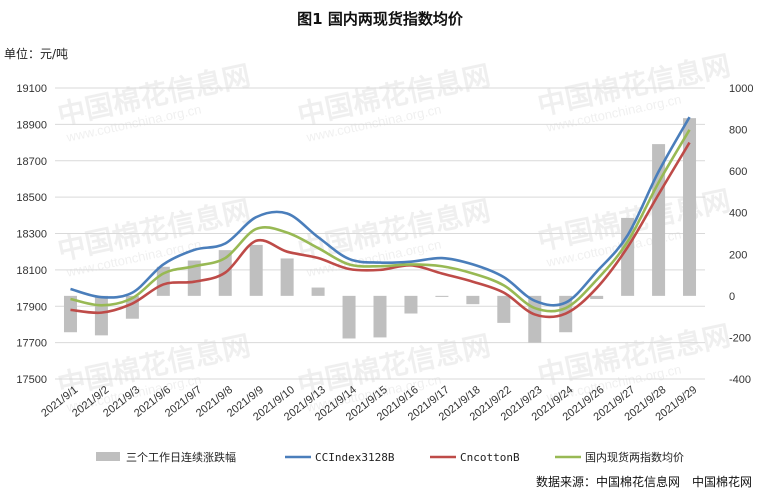  Describe the element at coordinates (738, 172) in the screenshot. I see `y-right-tick-label: 600` at that location.